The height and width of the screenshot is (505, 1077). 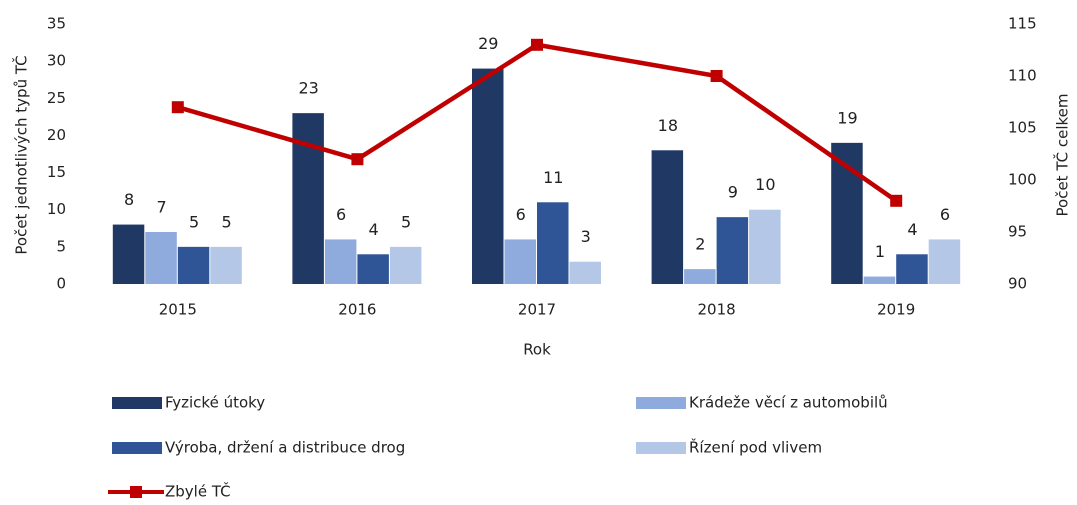 What do you see at coordinates (1022, 180) in the screenshot?
I see `y2-tick-label: 100` at bounding box center [1022, 180].